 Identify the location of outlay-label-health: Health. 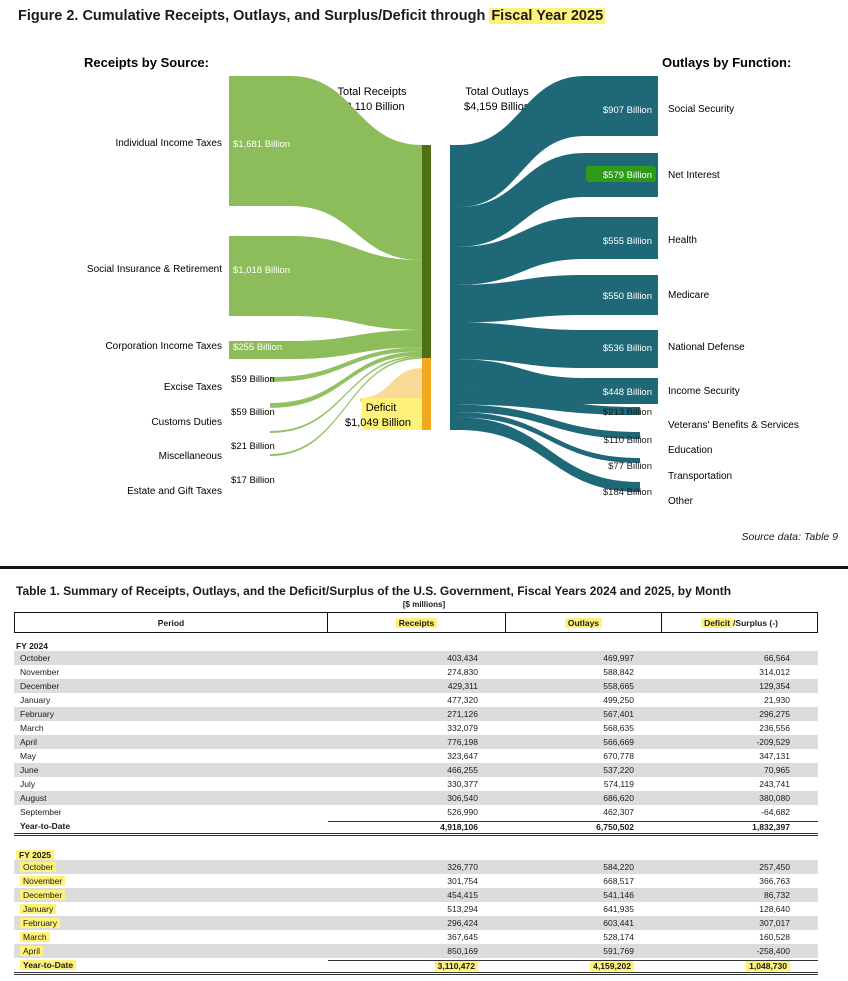
(682, 240).